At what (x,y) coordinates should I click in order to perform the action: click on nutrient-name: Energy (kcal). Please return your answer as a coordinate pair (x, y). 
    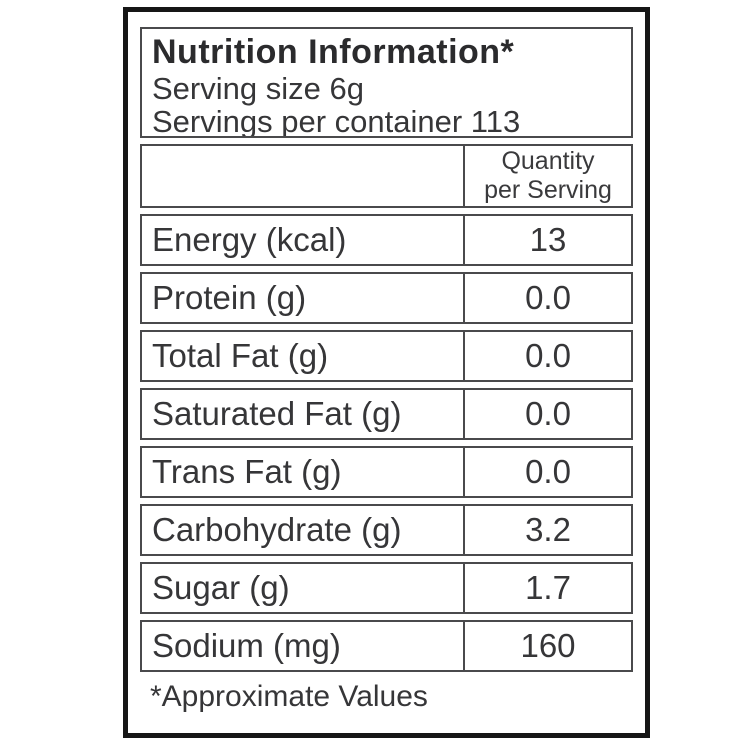
    Looking at the image, I should click on (249, 239).